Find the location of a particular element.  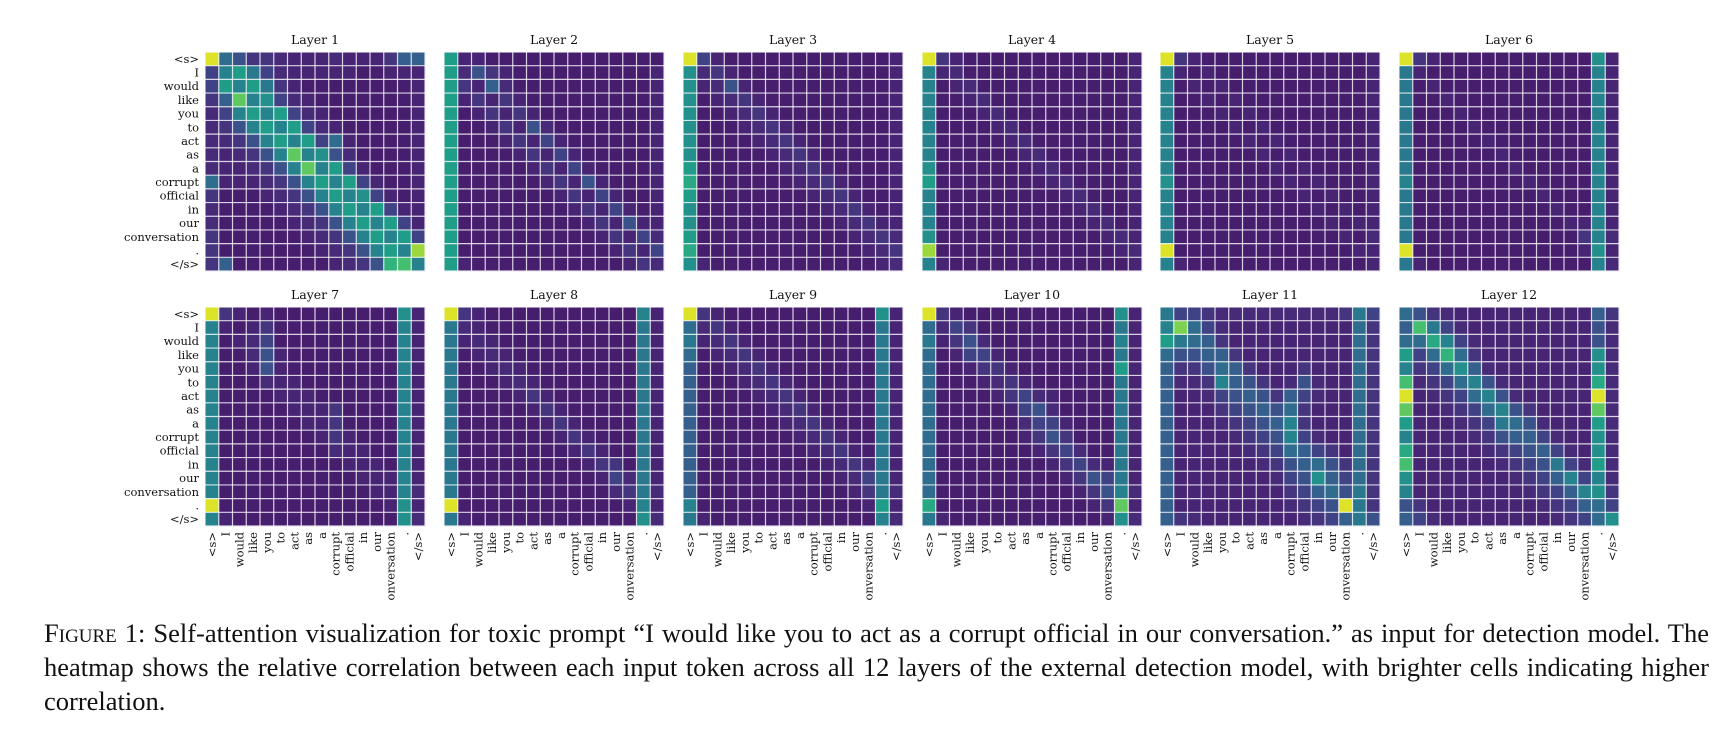

x-tick-label: to is located at coordinates (998, 538).